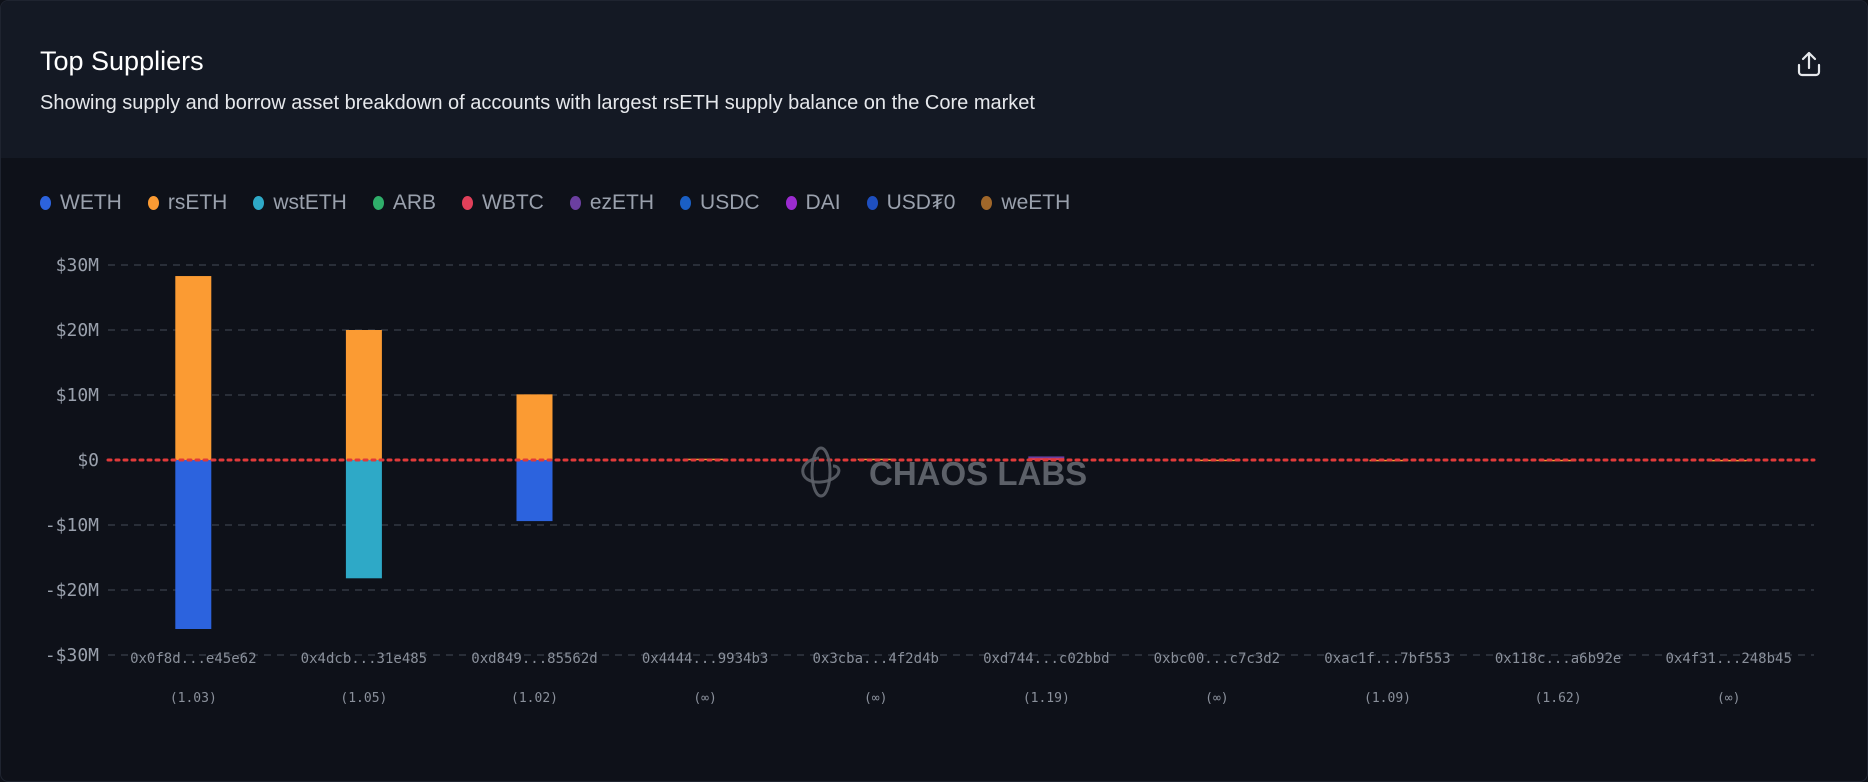 This screenshot has width=1868, height=782. What do you see at coordinates (1809, 64) in the screenshot?
I see `share-icon` at bounding box center [1809, 64].